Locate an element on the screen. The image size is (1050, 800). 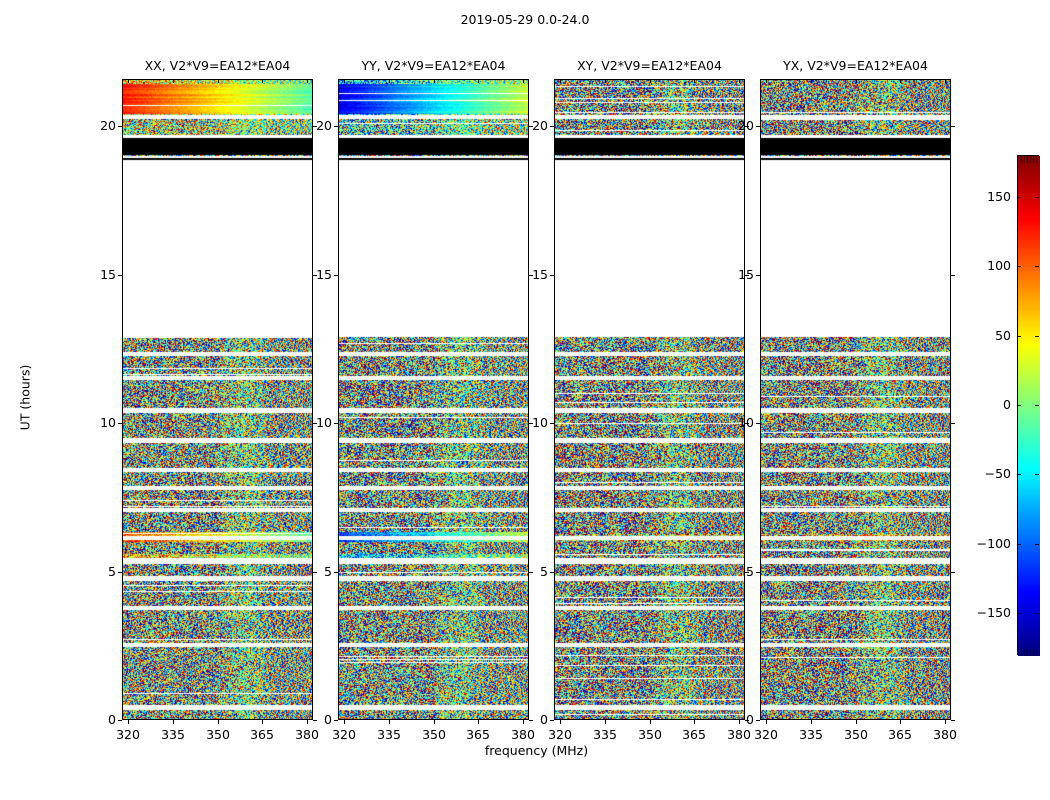
panel-yy-heatmap is located at coordinates (433, 399).